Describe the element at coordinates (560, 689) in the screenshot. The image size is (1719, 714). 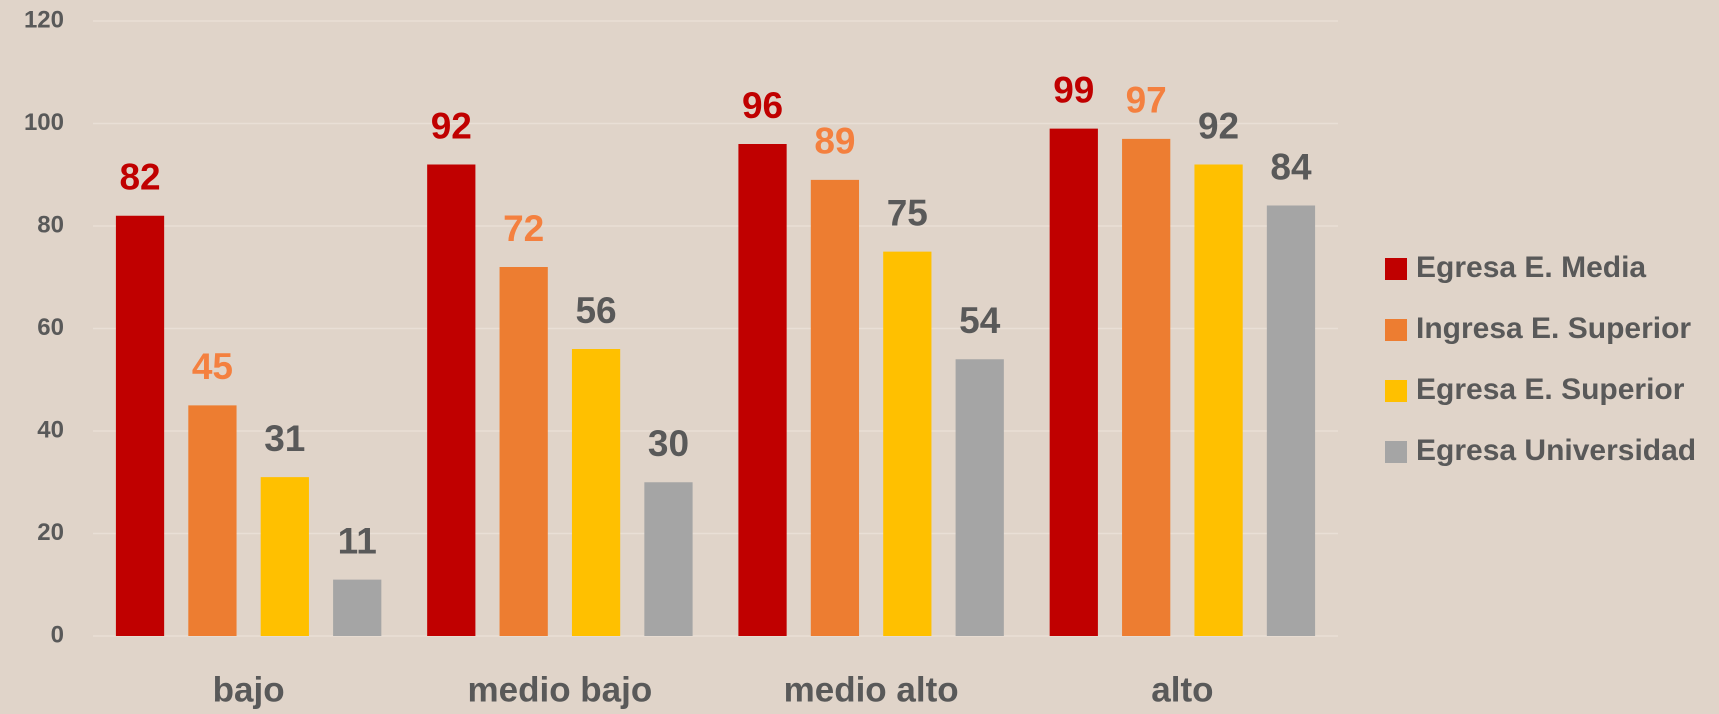
I see `x-tick-label: medio bajo` at that location.